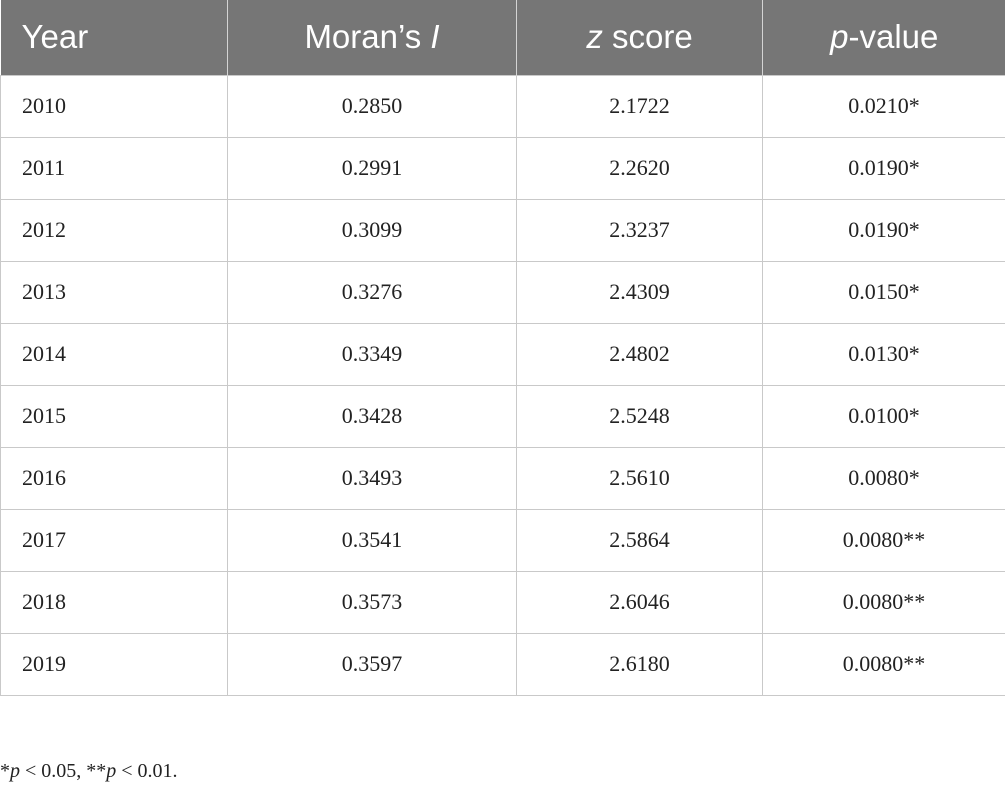 The width and height of the screenshot is (1005, 798). I want to click on cell-z-score: 2.5610, so click(639, 478).